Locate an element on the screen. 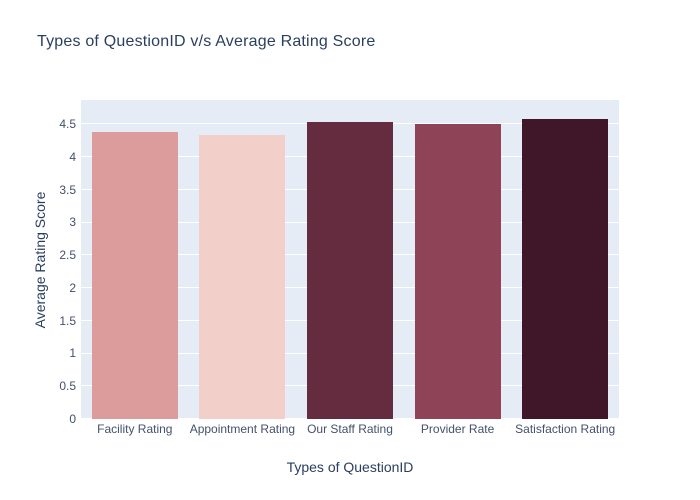 Image resolution: width=700 pixels, height=500 pixels. x-tick-label: Facility Rating is located at coordinates (135, 429).